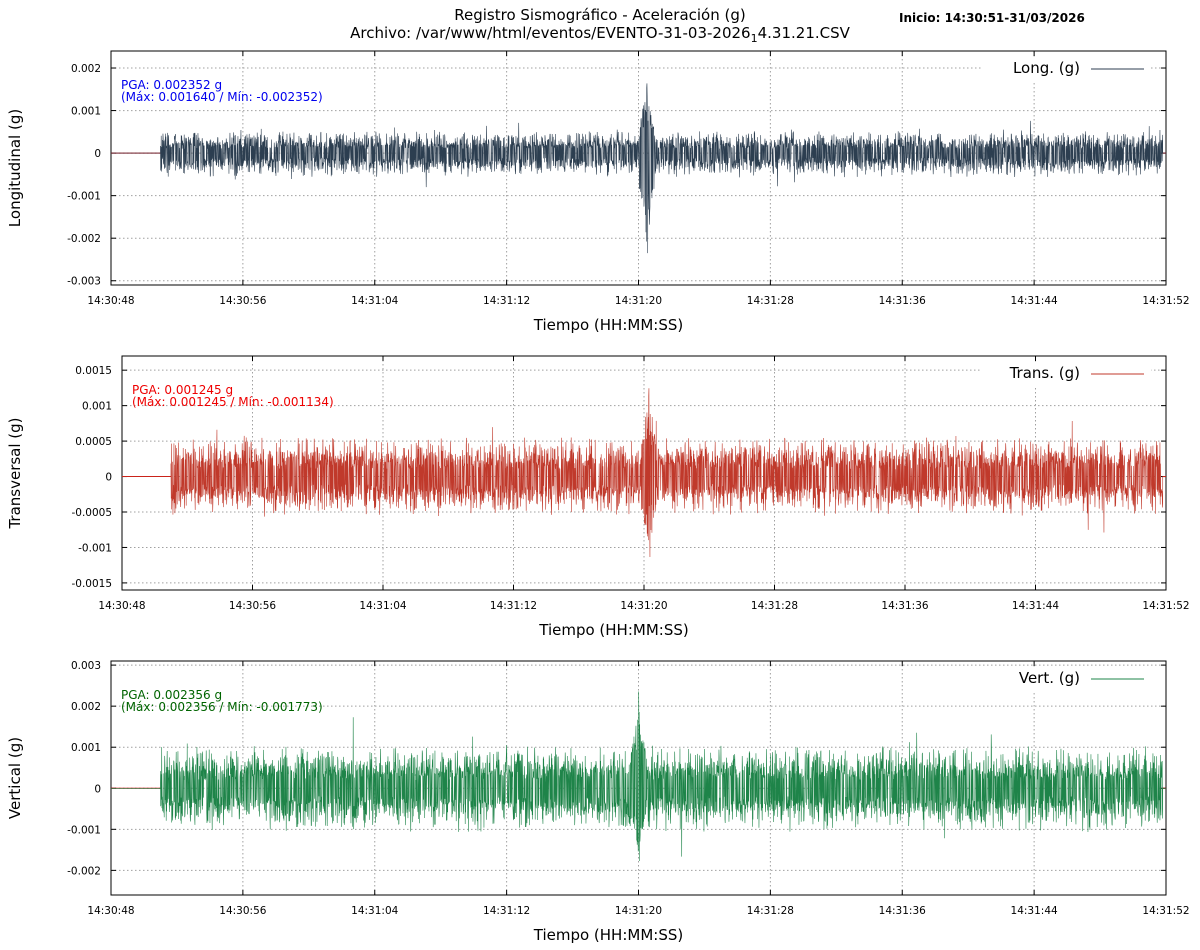 Image resolution: width=1200 pixels, height=950 pixels. I want to click on range-annotation: (Máx: 0.001640 / Mín: -0.002352), so click(222, 97).